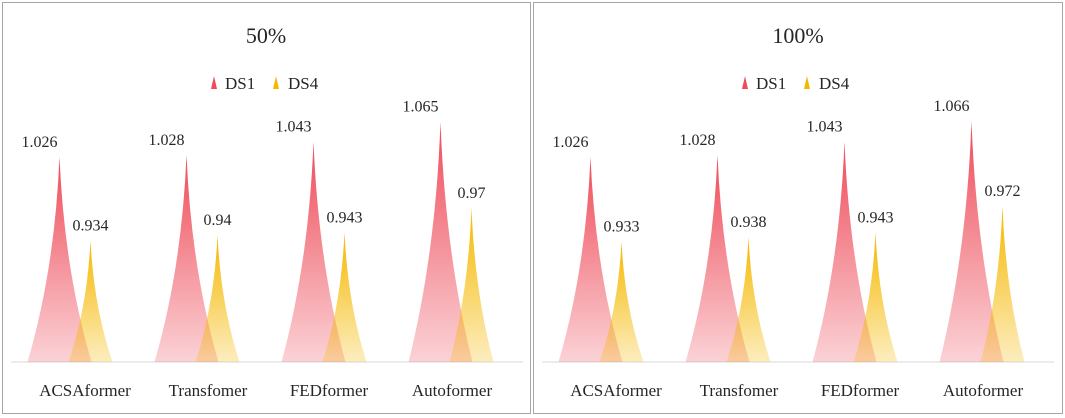 This screenshot has width=1065, height=418. I want to click on chart-title: 50%, so click(266, 35).